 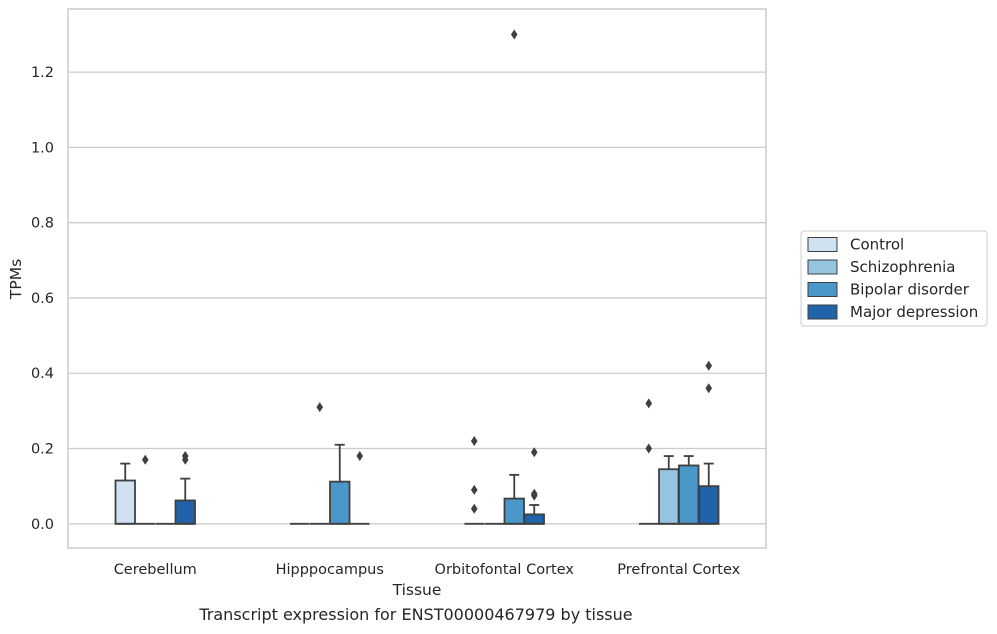 I want to click on x-tick-label: Orbitofontal Cortex, so click(x=505, y=570).